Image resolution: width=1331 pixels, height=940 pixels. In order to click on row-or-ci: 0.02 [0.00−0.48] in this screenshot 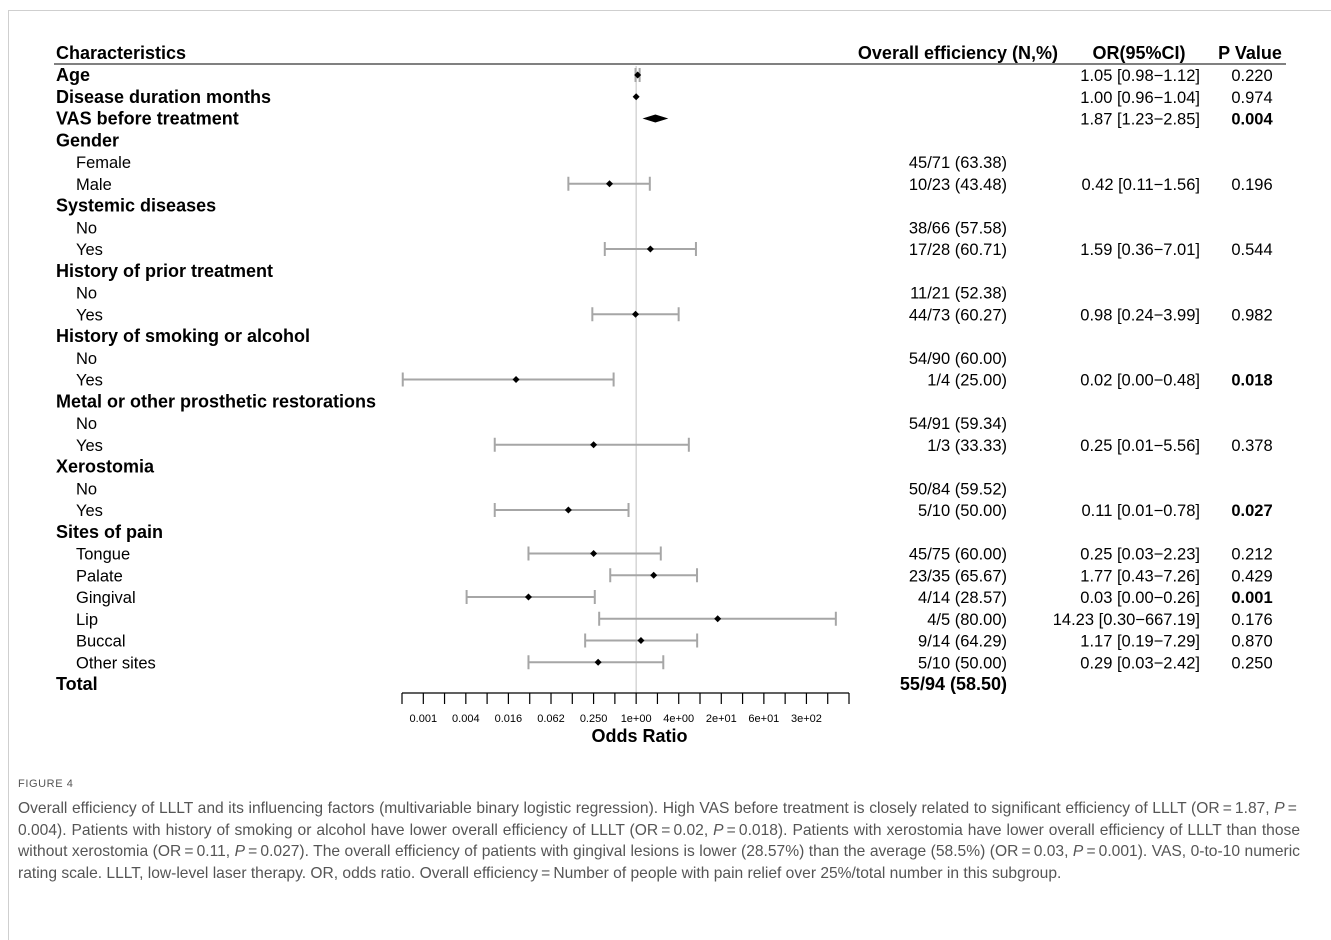, I will do `click(1140, 381)`.